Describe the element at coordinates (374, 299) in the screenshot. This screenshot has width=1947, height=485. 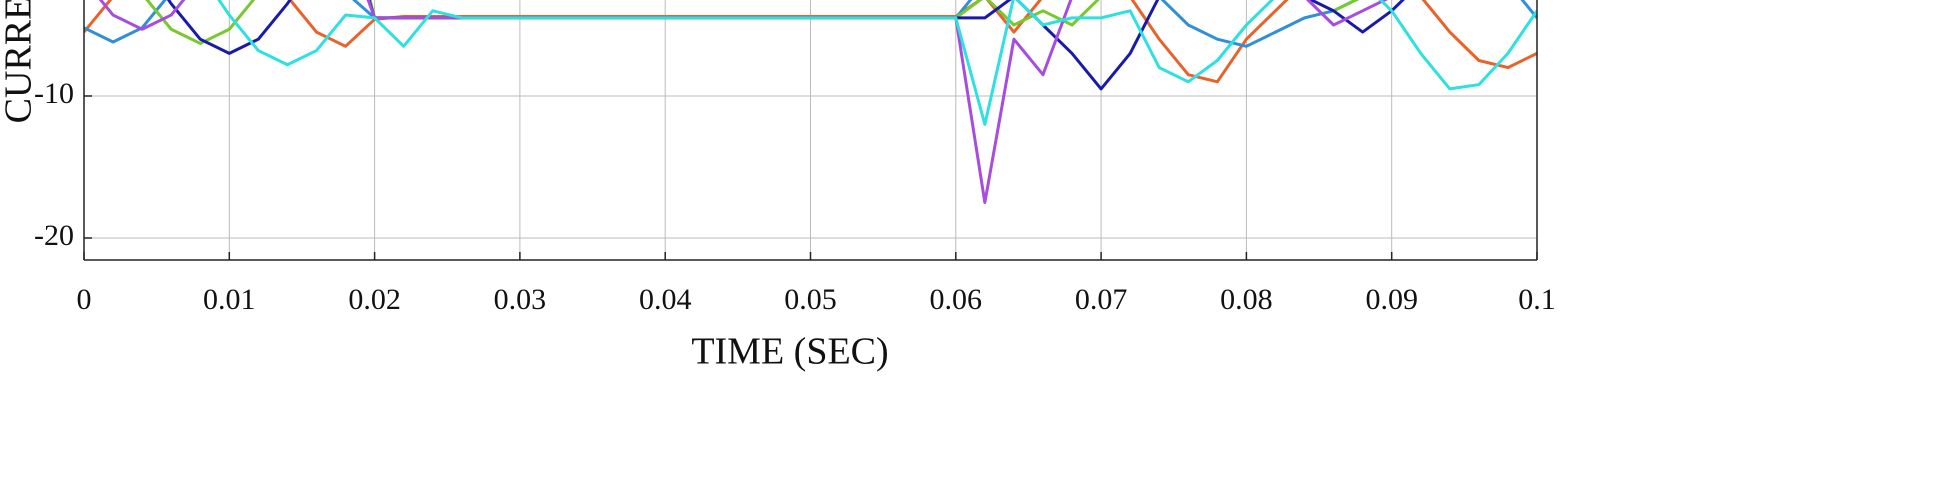
I see `x-tick-label: 0.02` at that location.